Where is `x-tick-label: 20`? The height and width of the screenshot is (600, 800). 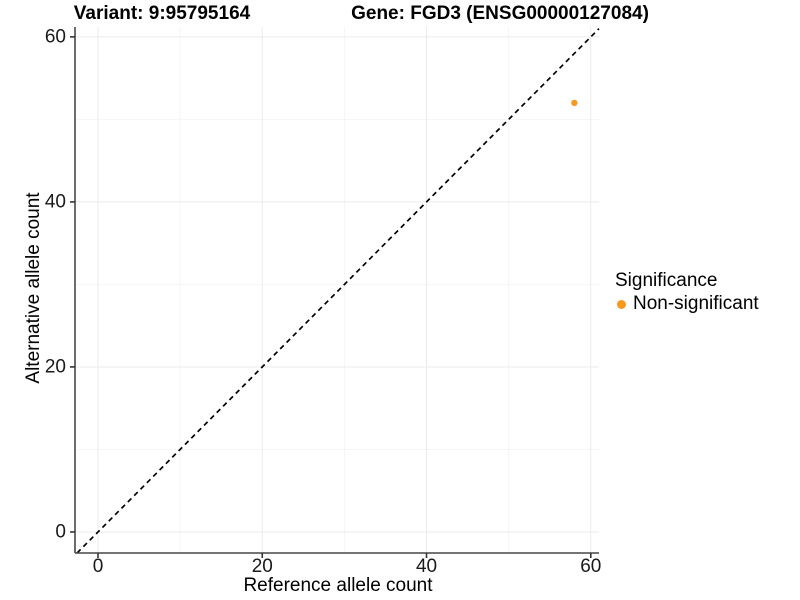 x-tick-label: 20 is located at coordinates (262, 566).